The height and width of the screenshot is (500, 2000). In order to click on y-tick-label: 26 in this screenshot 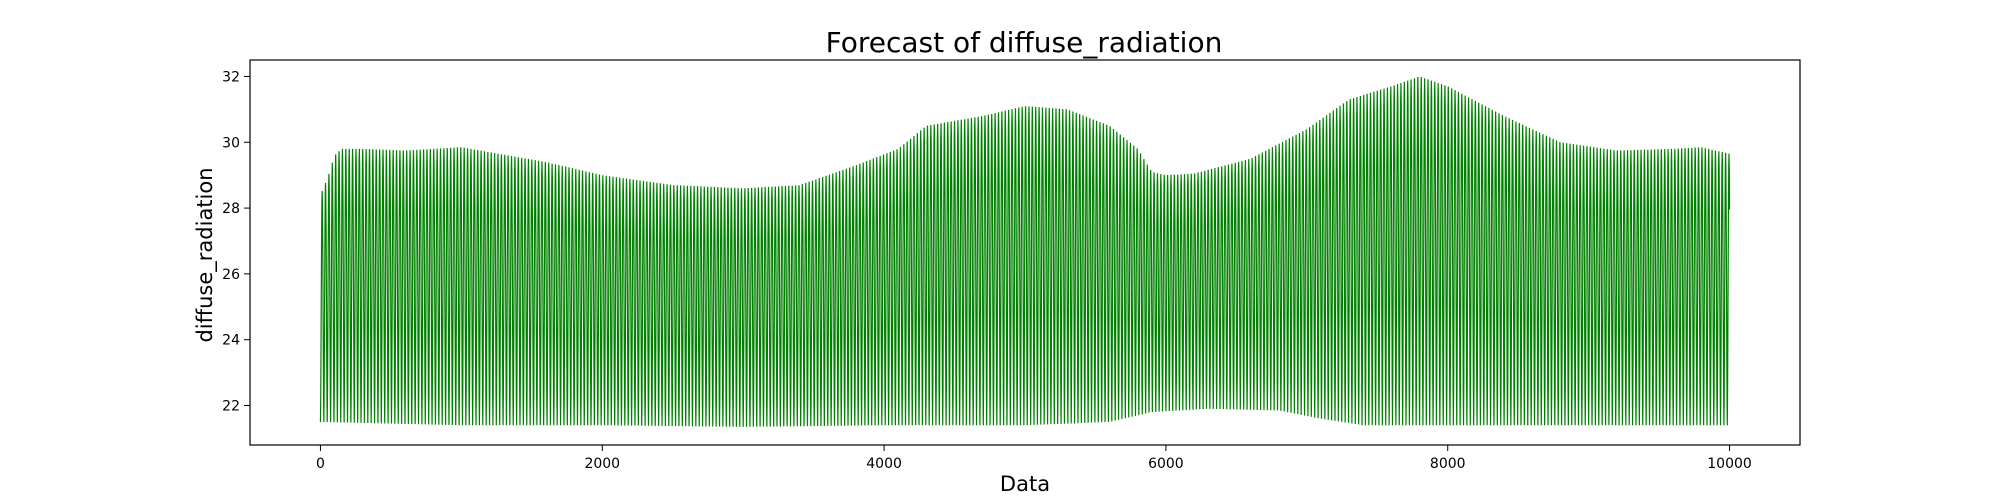, I will do `click(231, 275)`.